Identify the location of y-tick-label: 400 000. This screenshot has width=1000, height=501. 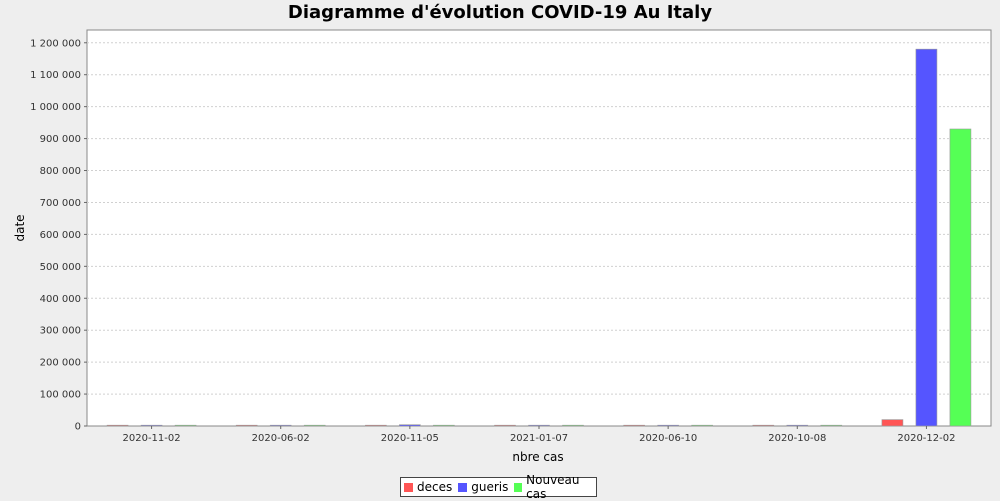
(60, 299).